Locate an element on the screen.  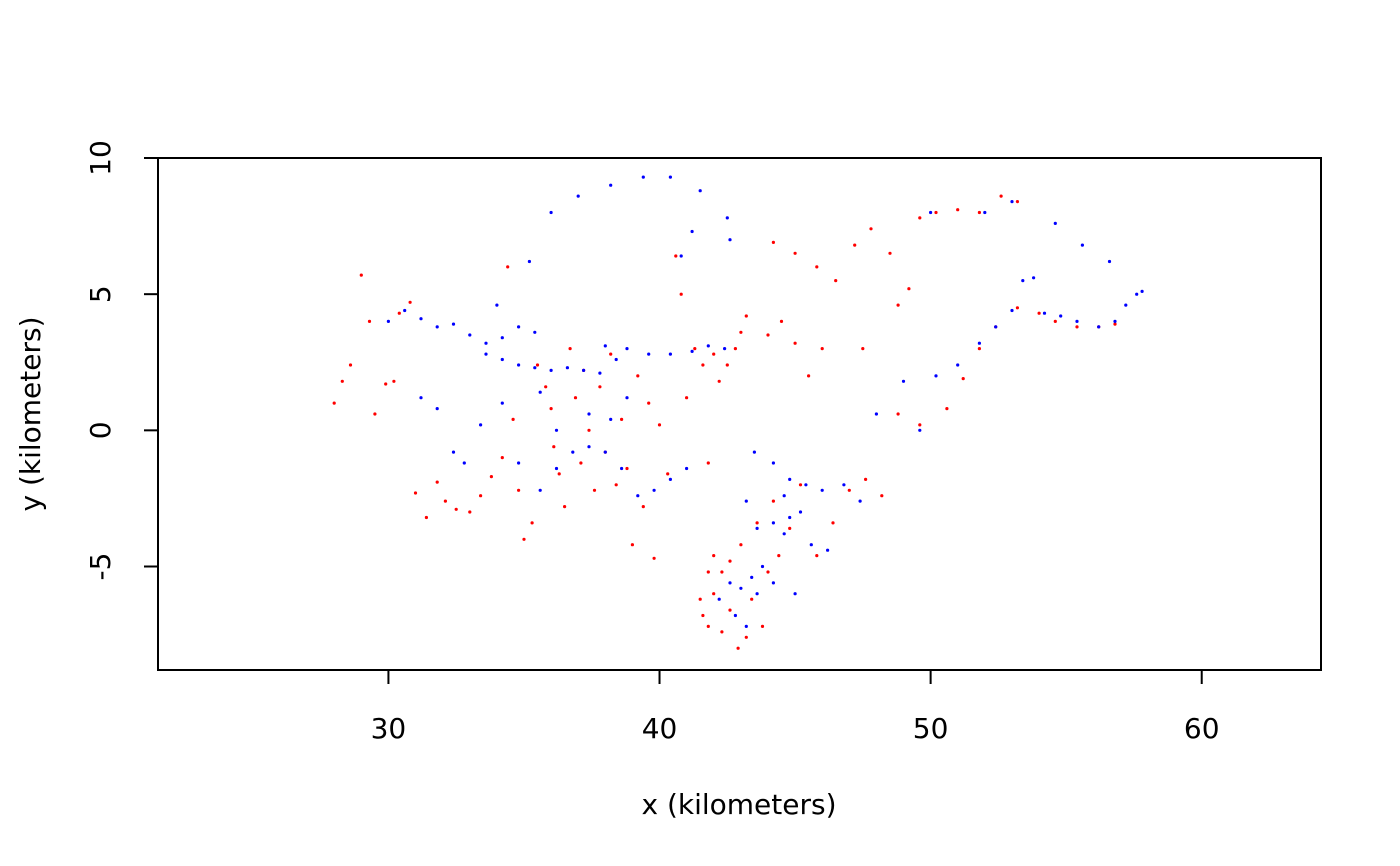
y-axis-title: y (kilometers) is located at coordinates (30, 413).